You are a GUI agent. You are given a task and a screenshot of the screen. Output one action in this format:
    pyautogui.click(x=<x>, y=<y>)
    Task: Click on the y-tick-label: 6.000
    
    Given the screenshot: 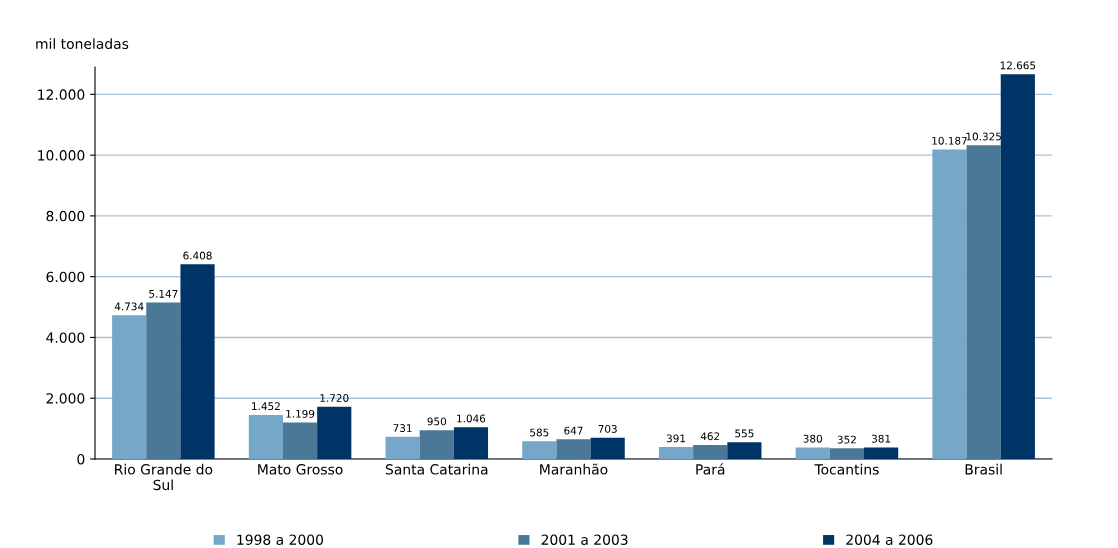 What is the action you would take?
    pyautogui.click(x=65, y=277)
    